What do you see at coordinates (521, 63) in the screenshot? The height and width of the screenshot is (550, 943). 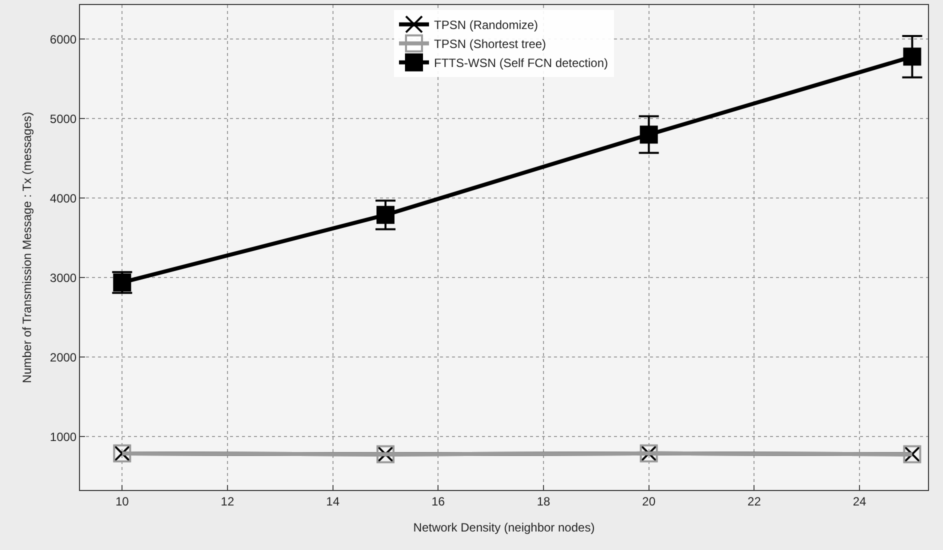 I see `legend-label: FTTS-WSN (Self FCN detection)` at bounding box center [521, 63].